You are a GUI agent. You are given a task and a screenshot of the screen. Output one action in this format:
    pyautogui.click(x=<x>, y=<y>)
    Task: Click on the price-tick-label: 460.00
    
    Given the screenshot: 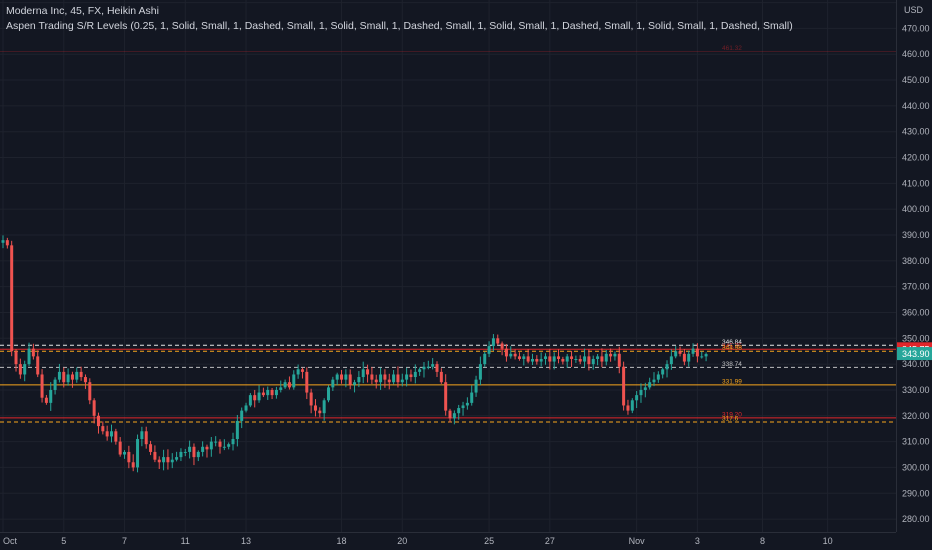 What is the action you would take?
    pyautogui.click(x=916, y=54)
    